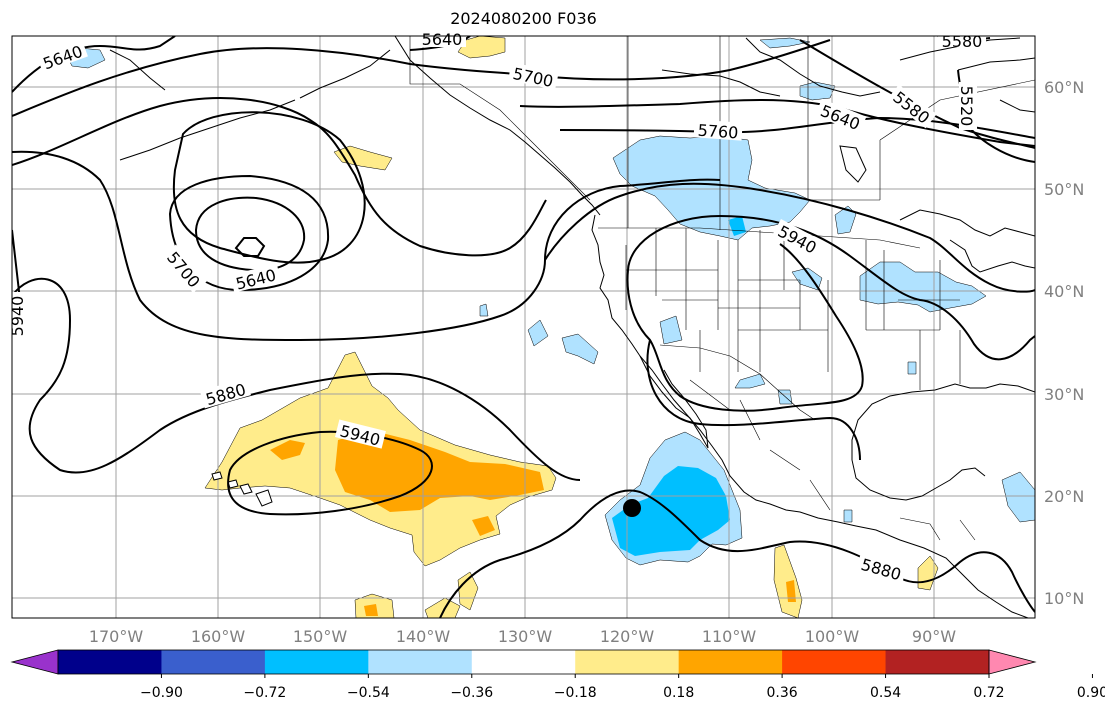 This screenshot has width=1105, height=712. What do you see at coordinates (962, 41) in the screenshot?
I see `contour-label-8: 5580` at bounding box center [962, 41].